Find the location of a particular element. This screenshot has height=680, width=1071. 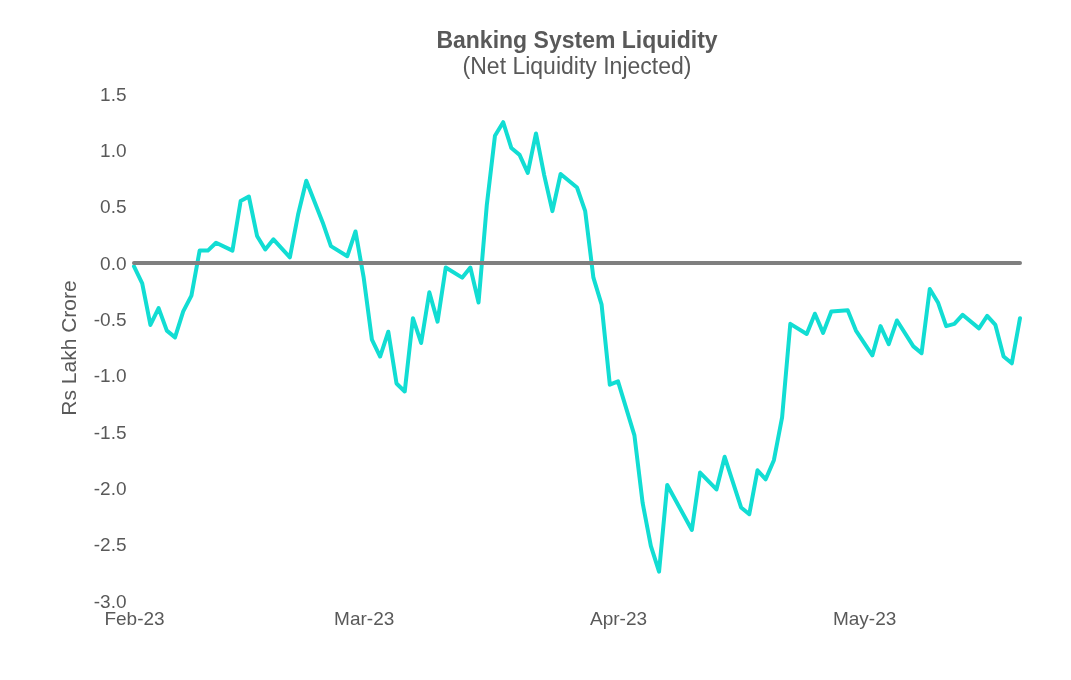

y-axis-title: Rs Lakh Crore is located at coordinates (68, 348).